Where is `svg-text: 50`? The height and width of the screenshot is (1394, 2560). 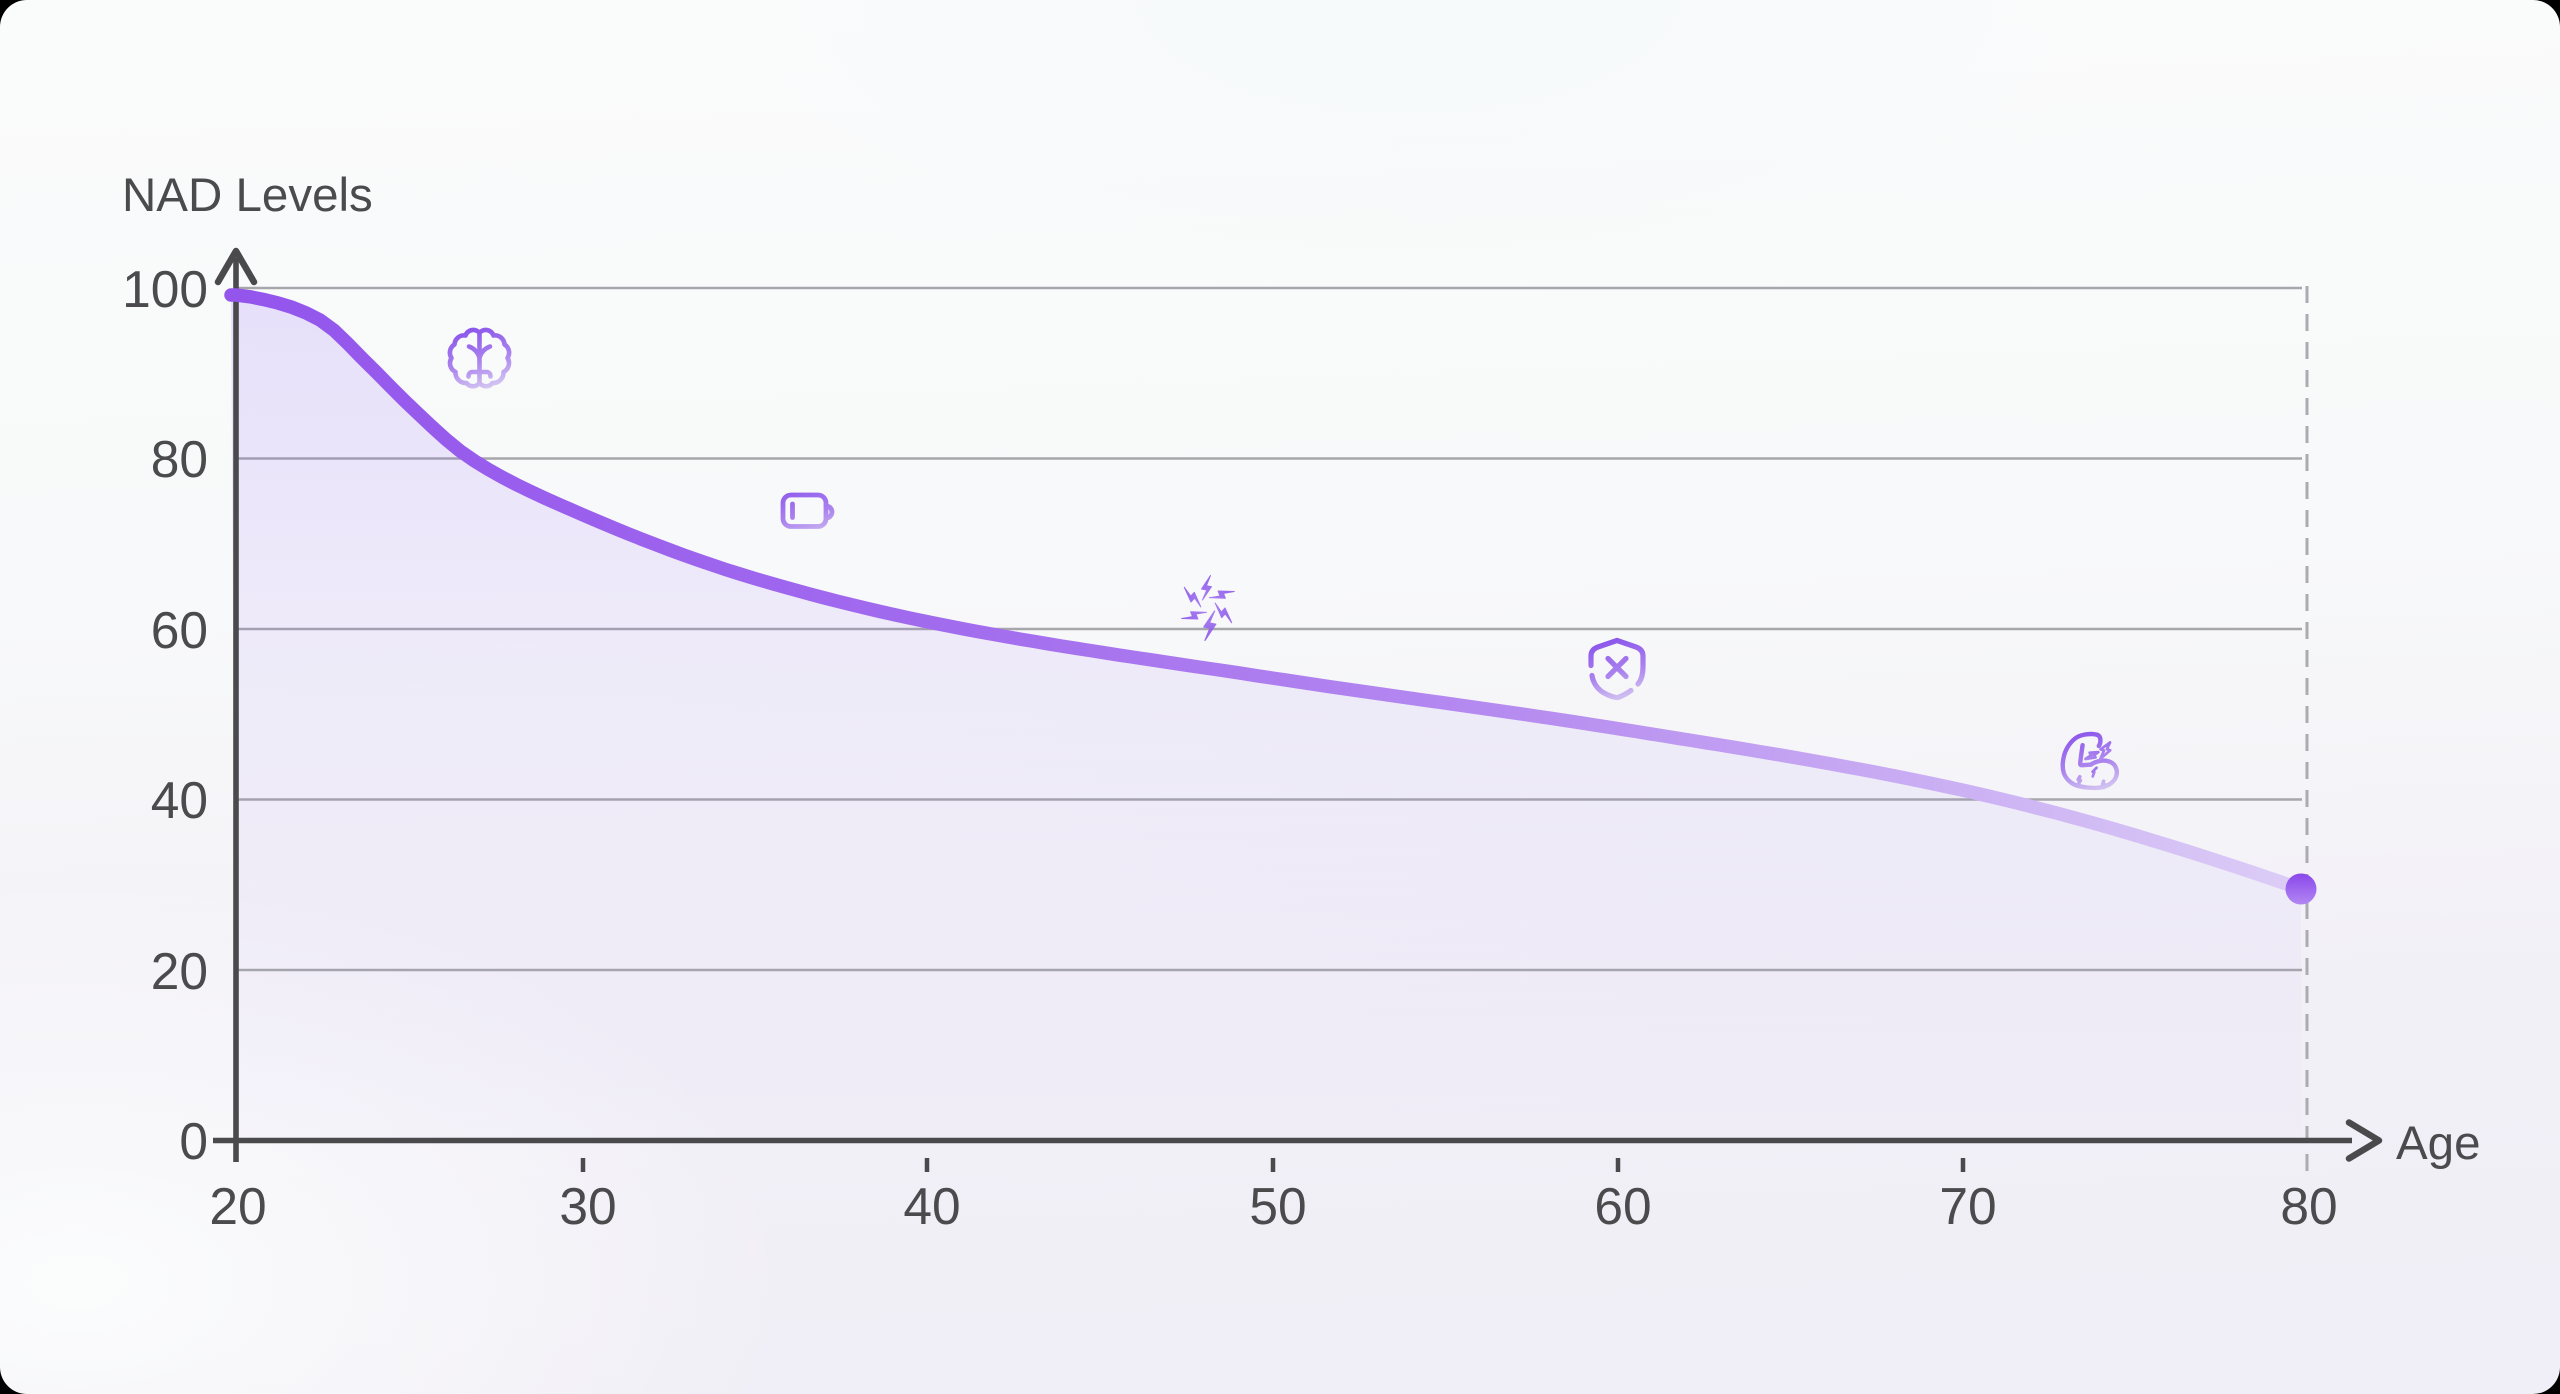
svg-text: 50 is located at coordinates (1277, 1206).